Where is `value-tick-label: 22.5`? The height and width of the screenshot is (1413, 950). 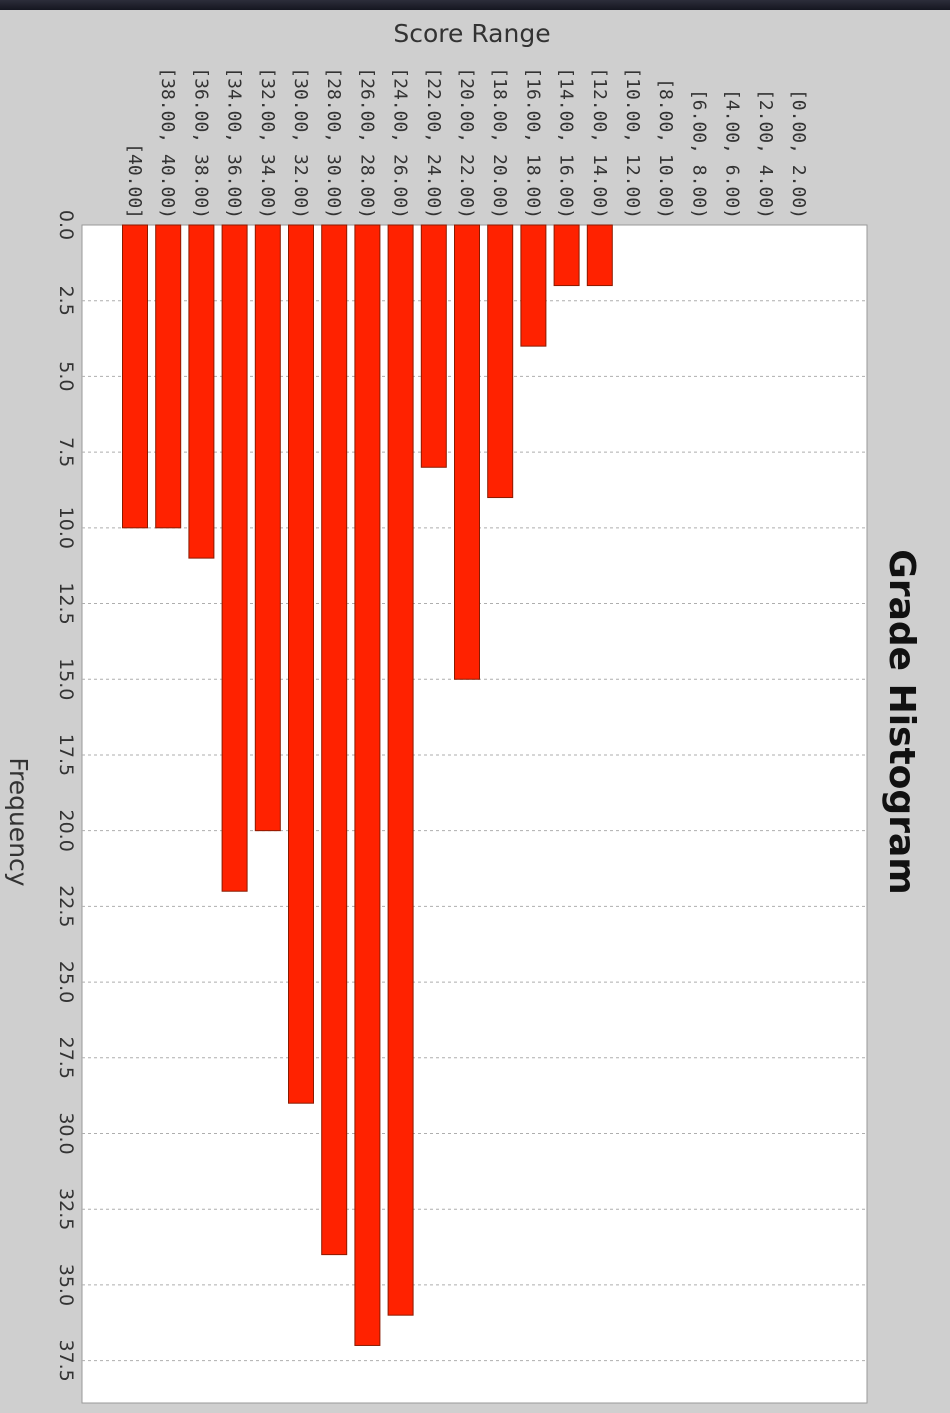 value-tick-label: 22.5 is located at coordinates (66, 906).